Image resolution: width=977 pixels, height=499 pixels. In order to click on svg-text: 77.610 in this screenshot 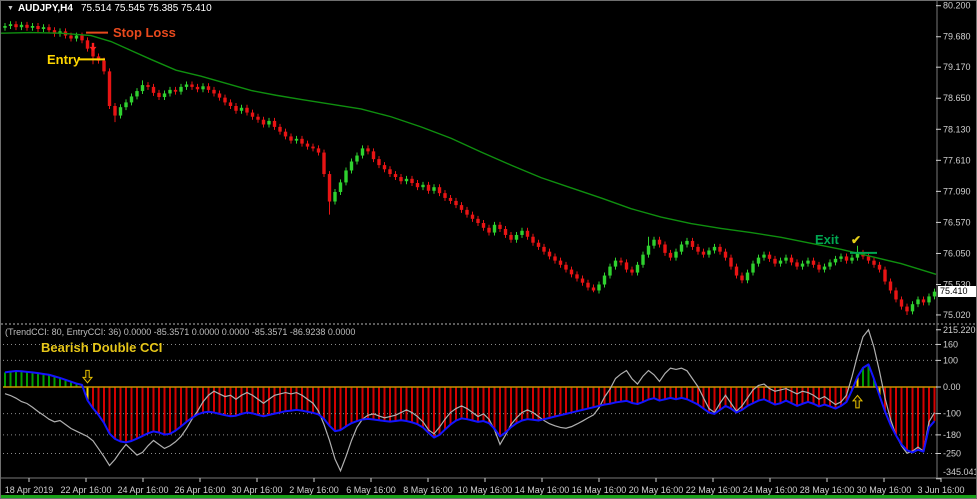, I will do `click(957, 160)`.